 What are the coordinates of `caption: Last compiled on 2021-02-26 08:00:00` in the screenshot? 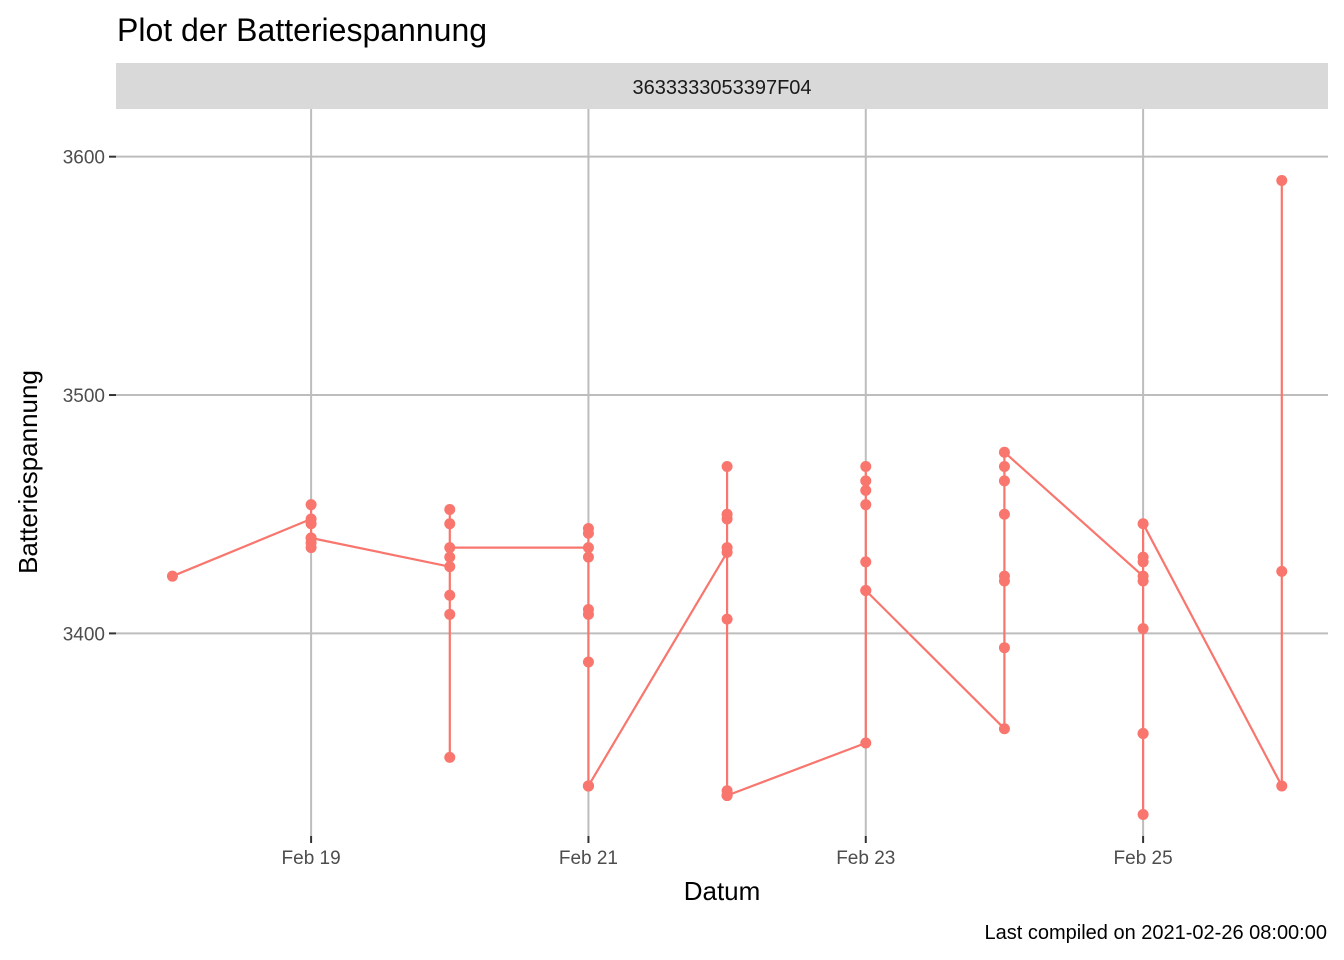 It's located at (1156, 933).